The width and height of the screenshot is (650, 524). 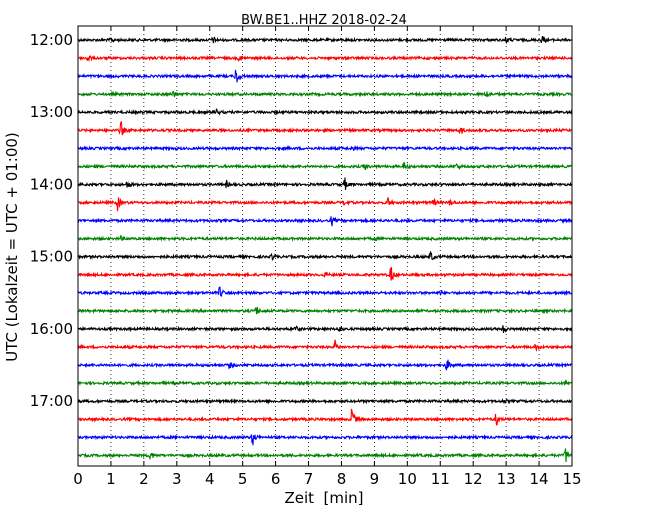 What do you see at coordinates (78, 479) in the screenshot?
I see `x-tick-label: 0` at bounding box center [78, 479].